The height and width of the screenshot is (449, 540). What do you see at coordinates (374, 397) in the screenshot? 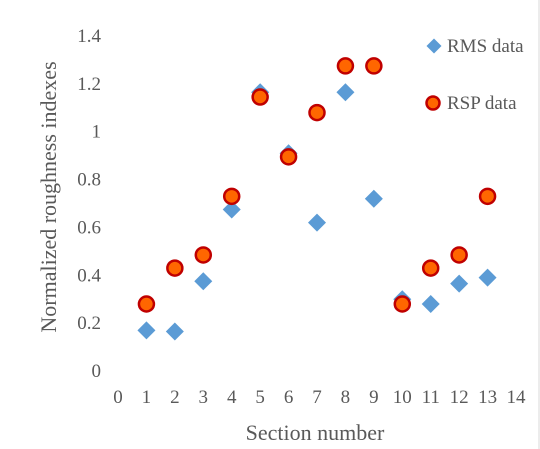
I see `x-tick-label: 9` at bounding box center [374, 397].